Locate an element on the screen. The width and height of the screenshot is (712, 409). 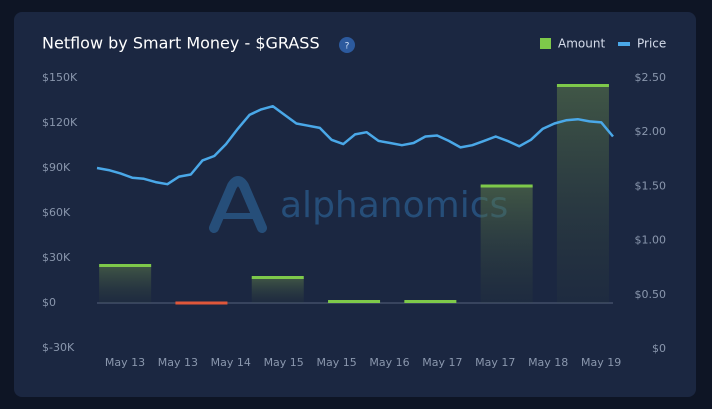
watermark: alphanomics is located at coordinates (358, 204).